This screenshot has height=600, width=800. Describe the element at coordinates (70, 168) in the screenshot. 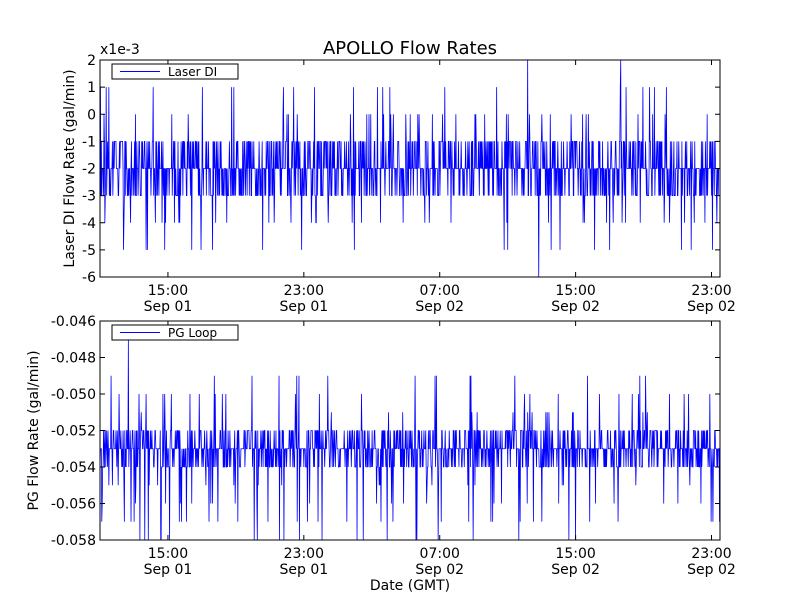

I see `y-axis-label: Laser DI Flow Rate (gal/min)` at that location.